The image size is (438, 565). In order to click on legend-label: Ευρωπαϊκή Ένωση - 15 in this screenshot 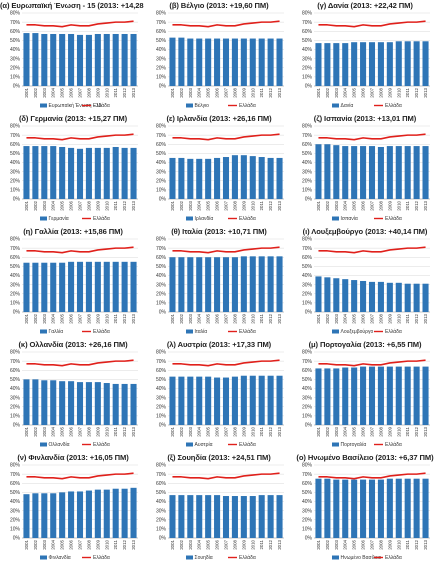, I will do `click(75, 105)`.